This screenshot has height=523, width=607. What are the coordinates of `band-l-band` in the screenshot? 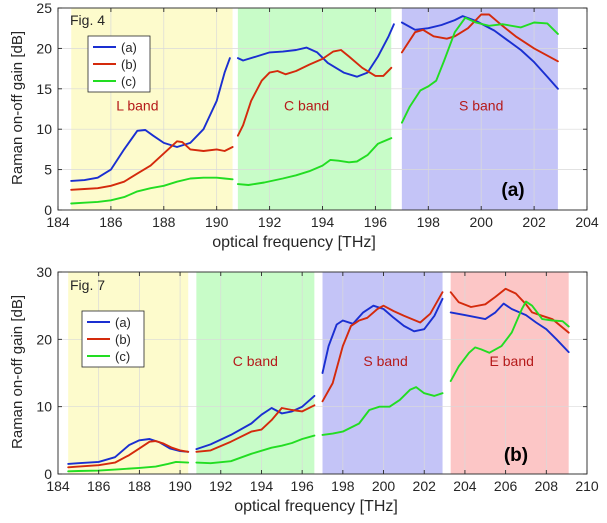 It's located at (128, 373).